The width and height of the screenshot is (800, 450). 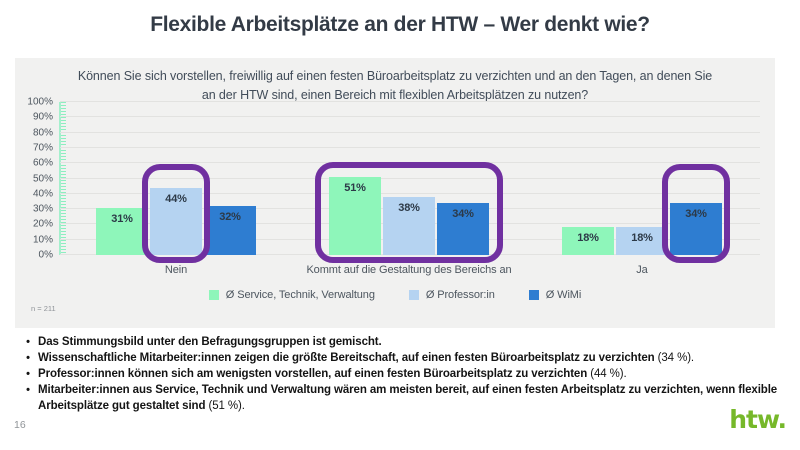 What do you see at coordinates (230, 217) in the screenshot?
I see `bar-value-label: 32%` at bounding box center [230, 217].